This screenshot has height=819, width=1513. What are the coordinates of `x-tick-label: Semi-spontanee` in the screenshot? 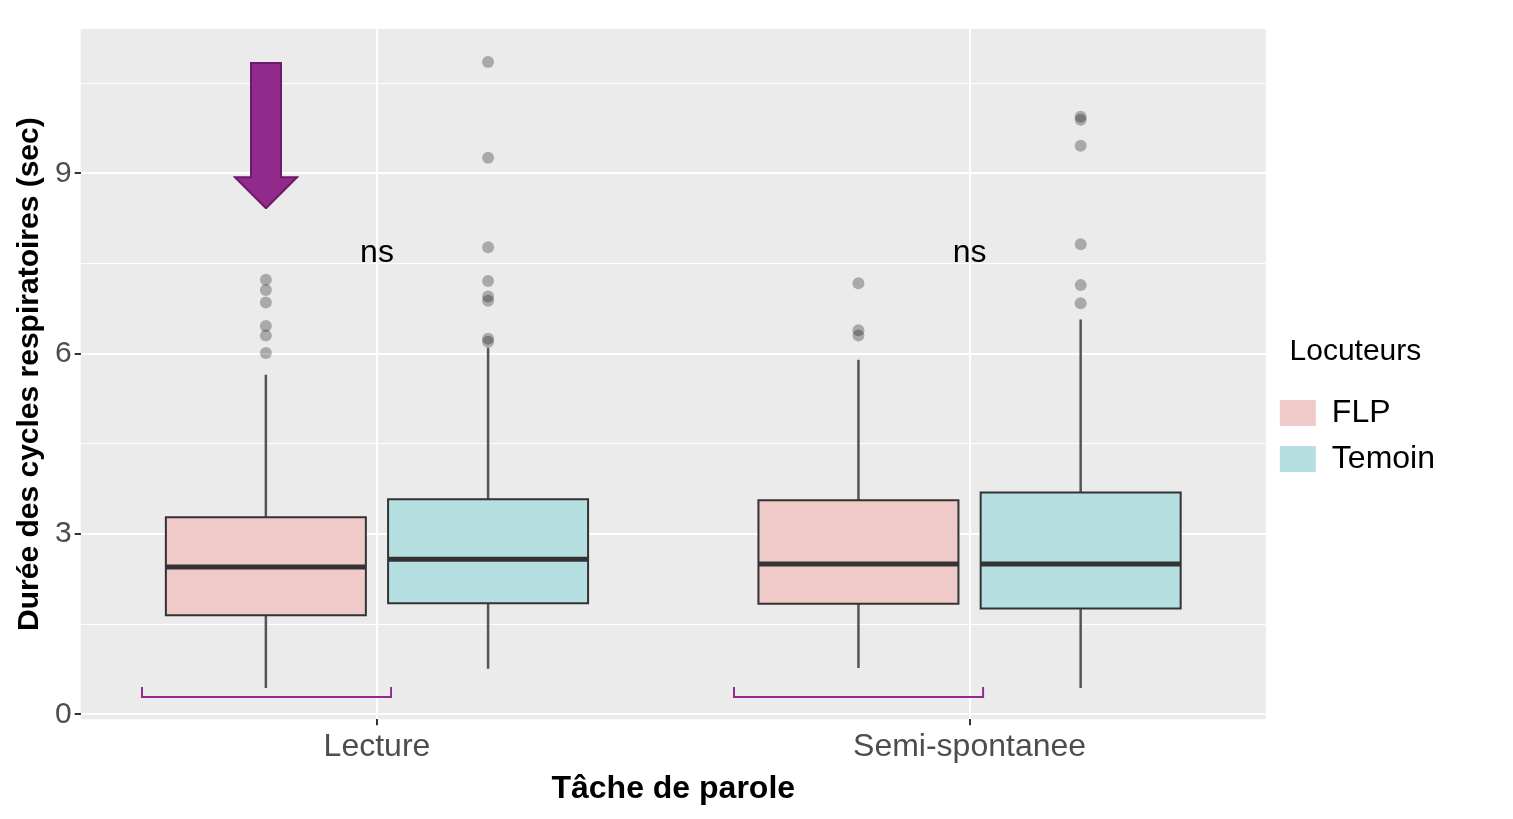 It's located at (970, 745).